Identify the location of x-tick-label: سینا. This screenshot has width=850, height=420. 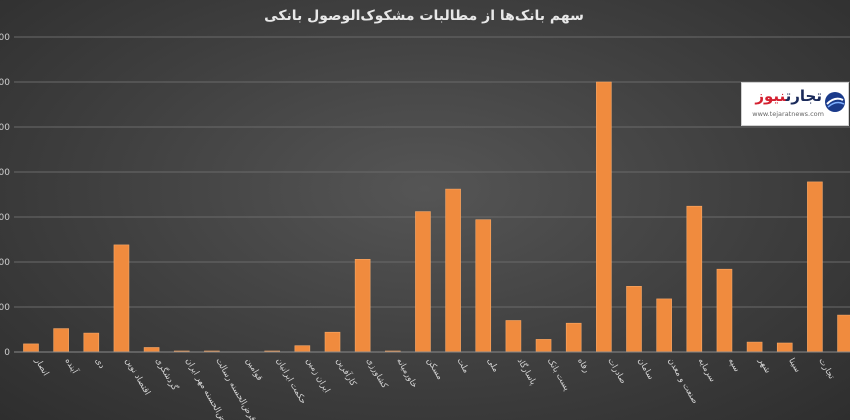
(794, 366).